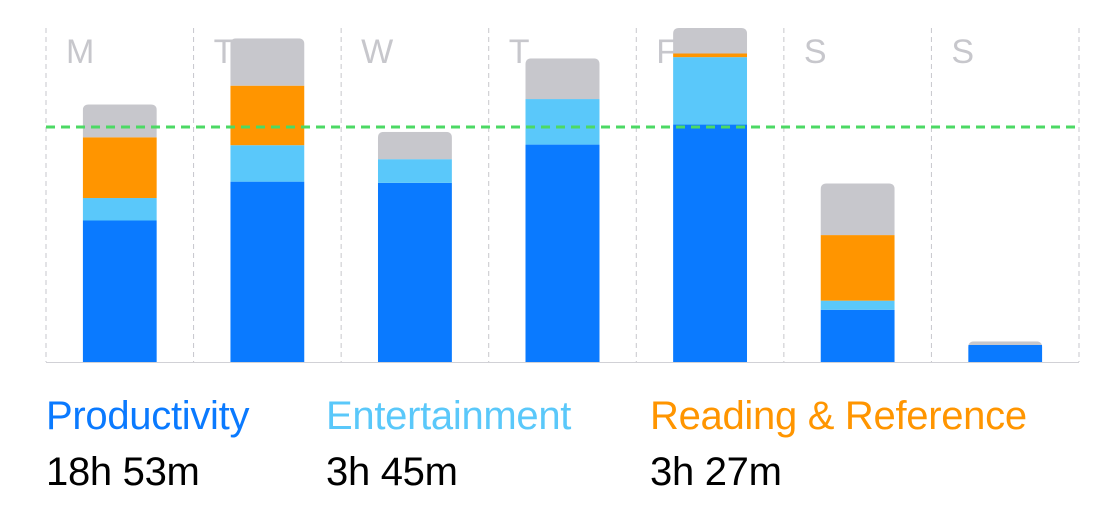 The height and width of the screenshot is (526, 1118). I want to click on legend-label-reading-reference: Reading & Reference, so click(838, 416).